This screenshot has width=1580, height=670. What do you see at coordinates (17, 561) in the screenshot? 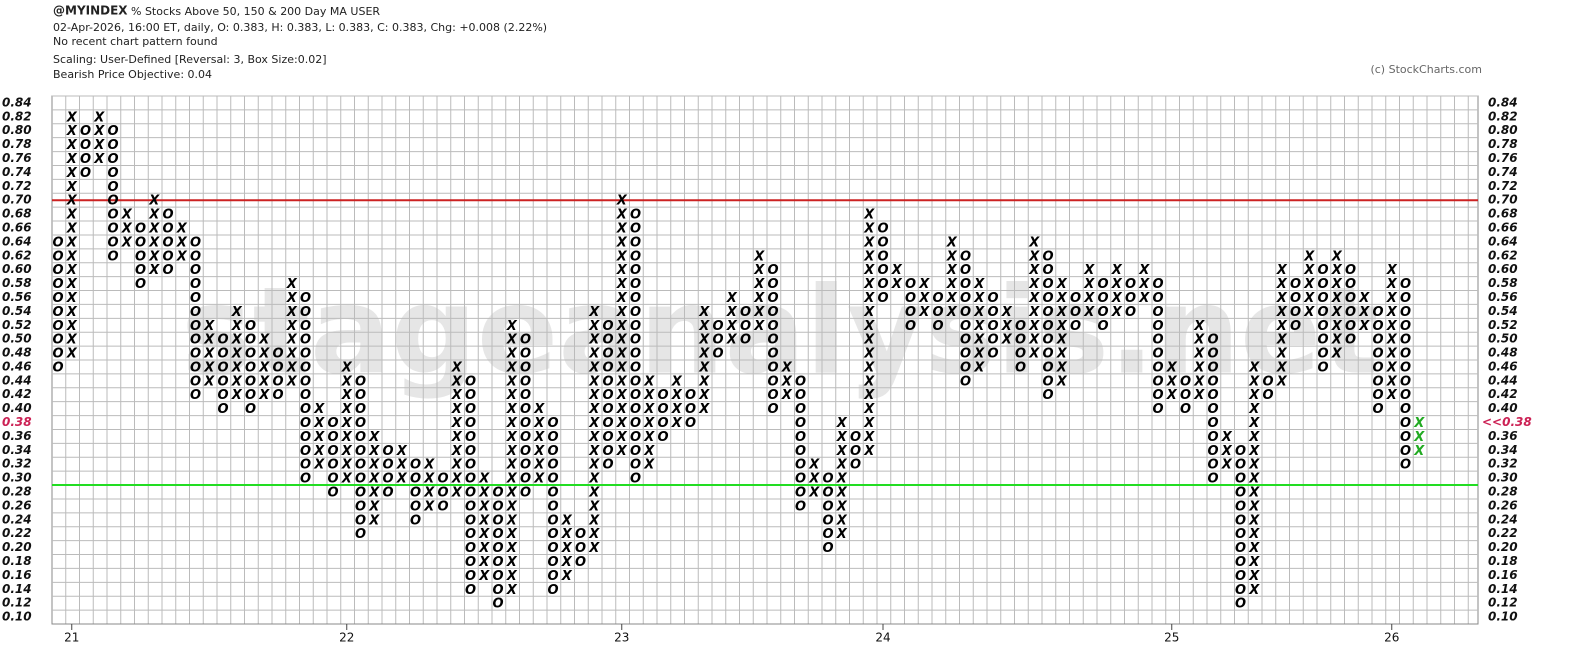
I see `y-tick-label-left: 0.18` at bounding box center [17, 561].